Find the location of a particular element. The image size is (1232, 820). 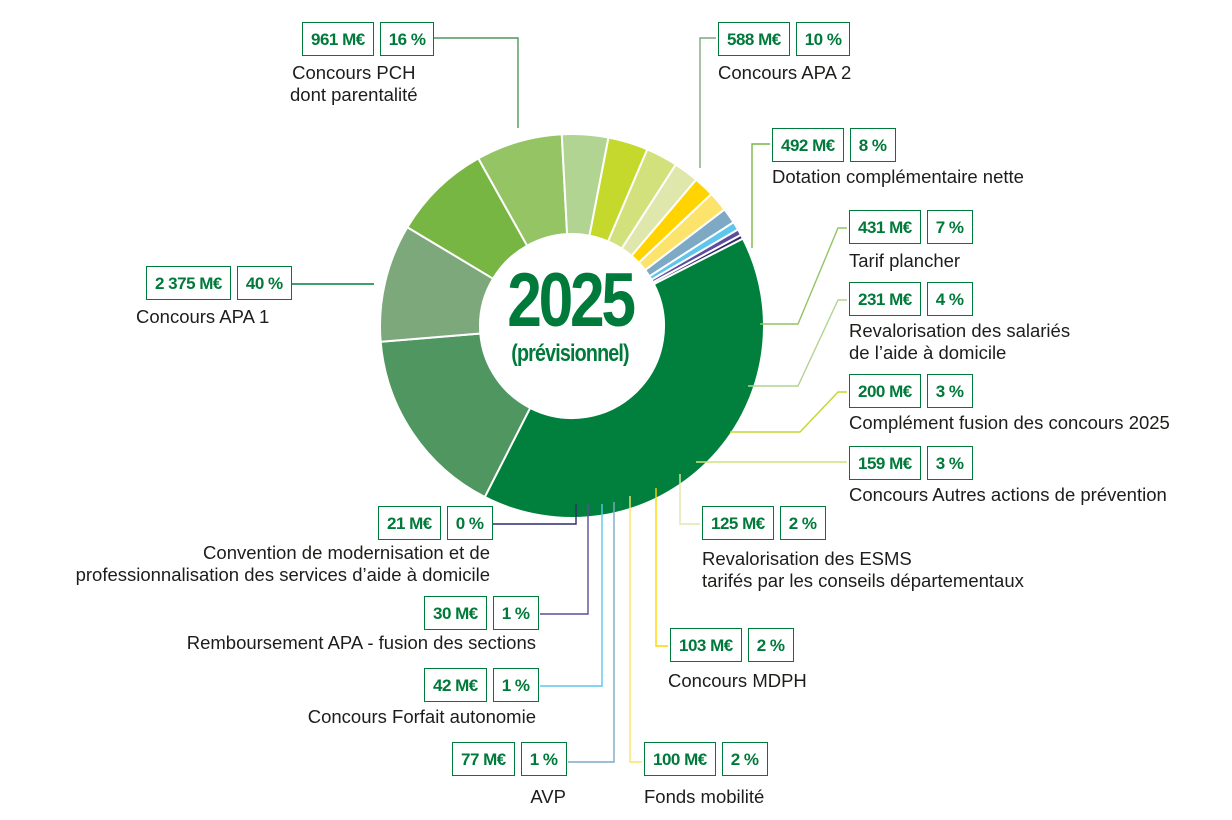

slice-value-boxes: 2 375 M€ 40 % is located at coordinates (219, 283).